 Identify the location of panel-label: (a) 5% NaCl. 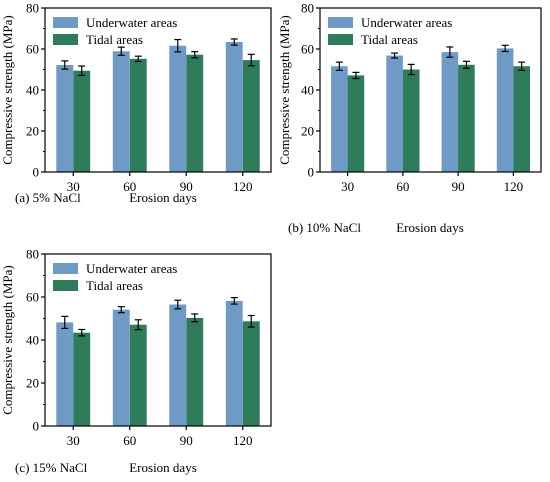
(48, 197).